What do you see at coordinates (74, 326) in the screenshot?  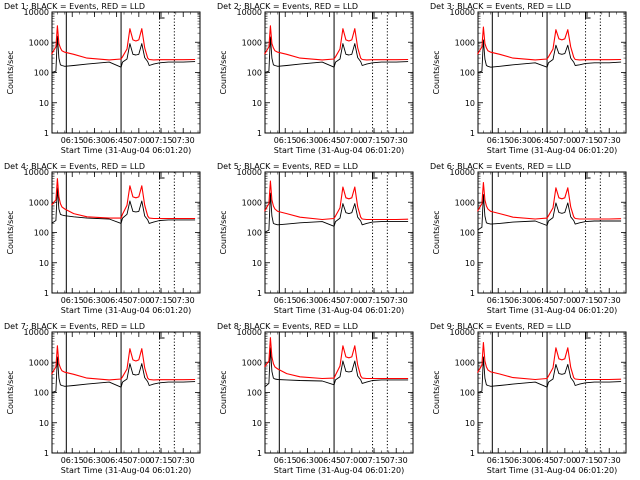 I see `chart-title: Det 7: BLACK = Events, RED = LLD` at bounding box center [74, 326].